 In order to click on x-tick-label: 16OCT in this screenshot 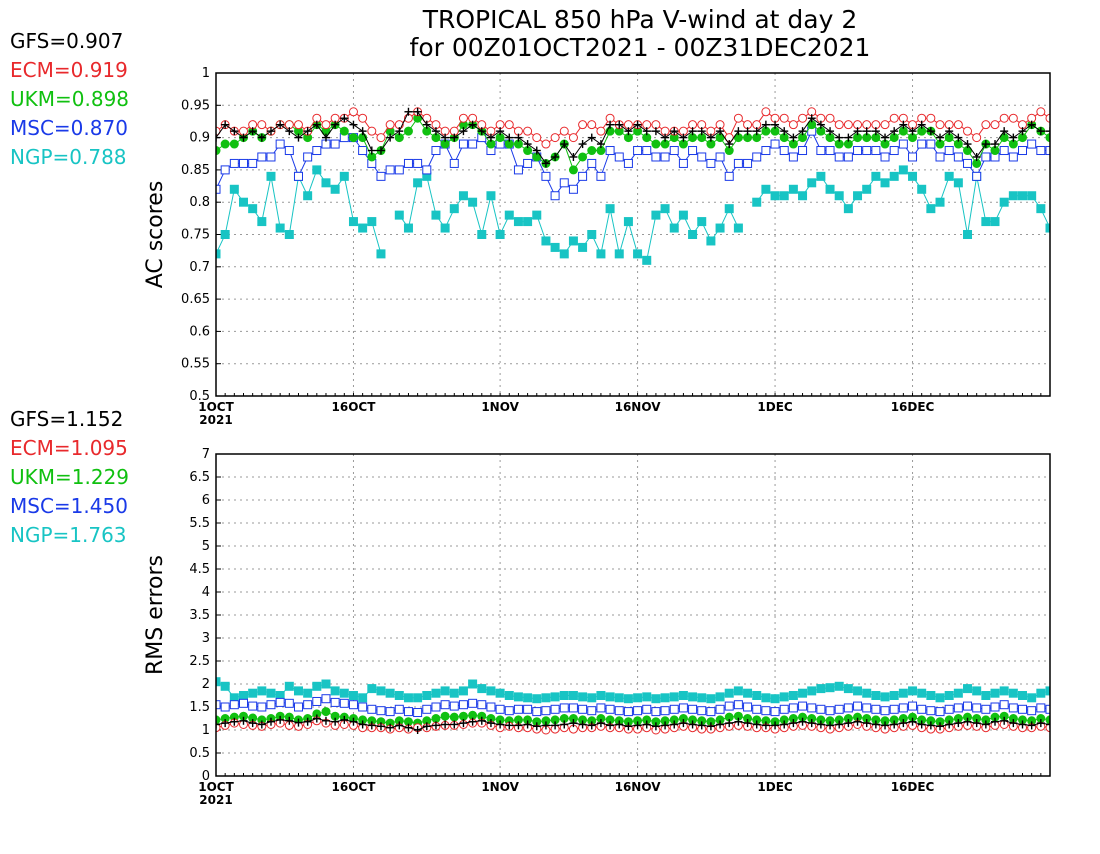, I will do `click(354, 787)`.